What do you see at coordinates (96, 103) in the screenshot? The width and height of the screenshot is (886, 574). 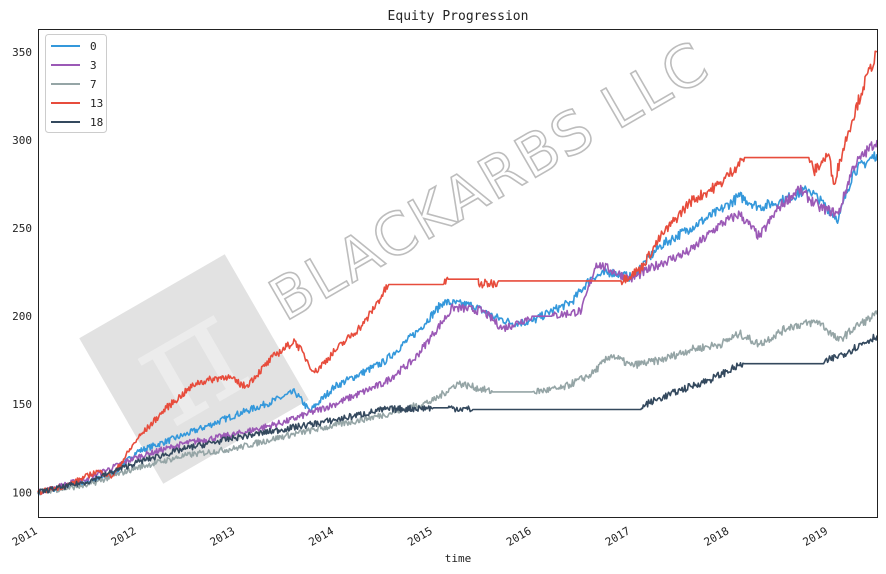 I see `legend-label-13: 13` at bounding box center [96, 103].